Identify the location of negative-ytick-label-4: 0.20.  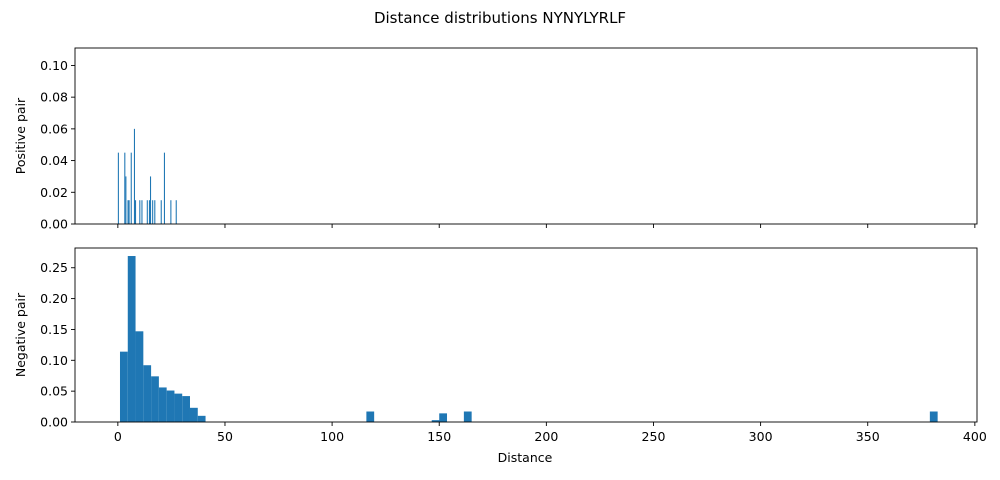
(54, 298).